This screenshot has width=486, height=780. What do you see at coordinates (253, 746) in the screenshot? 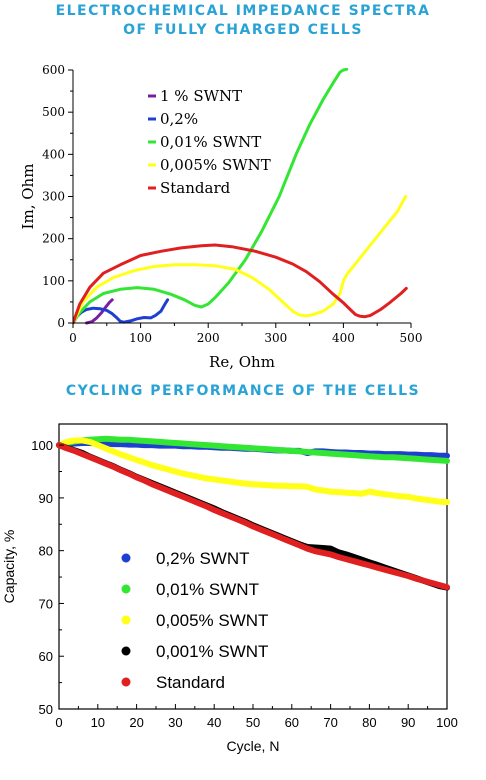
I see `cycling-x-axis-label: Cycle, N` at bounding box center [253, 746].